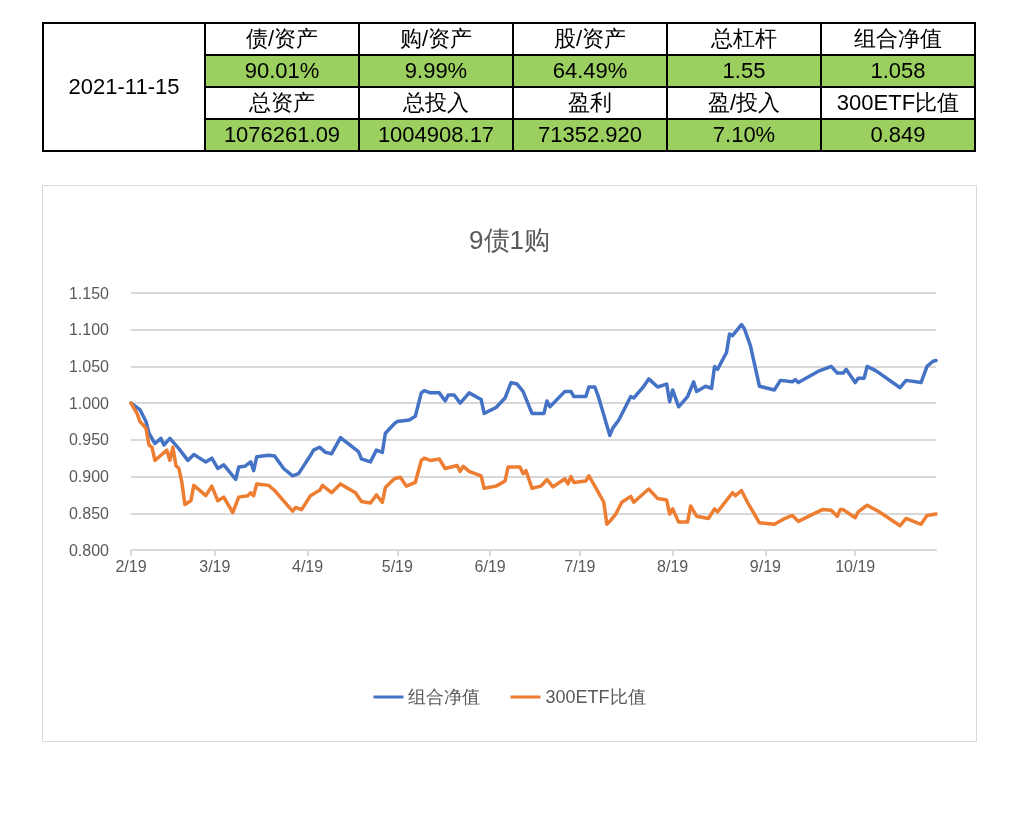 The width and height of the screenshot is (1019, 813). What do you see at coordinates (490, 566) in the screenshot?
I see `x-tick-label: 6/19` at bounding box center [490, 566].